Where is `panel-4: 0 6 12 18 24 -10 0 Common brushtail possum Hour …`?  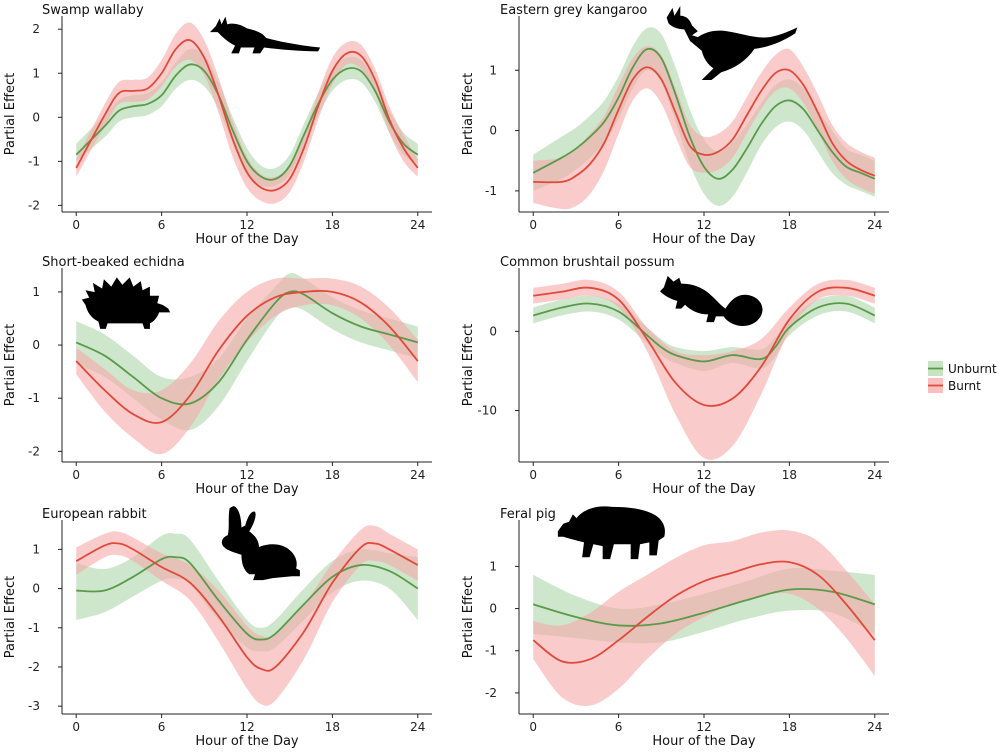
panel-4: 0 6 12 18 24 -10 0 Common brushtail possum Hour … is located at coordinates (675, 376).